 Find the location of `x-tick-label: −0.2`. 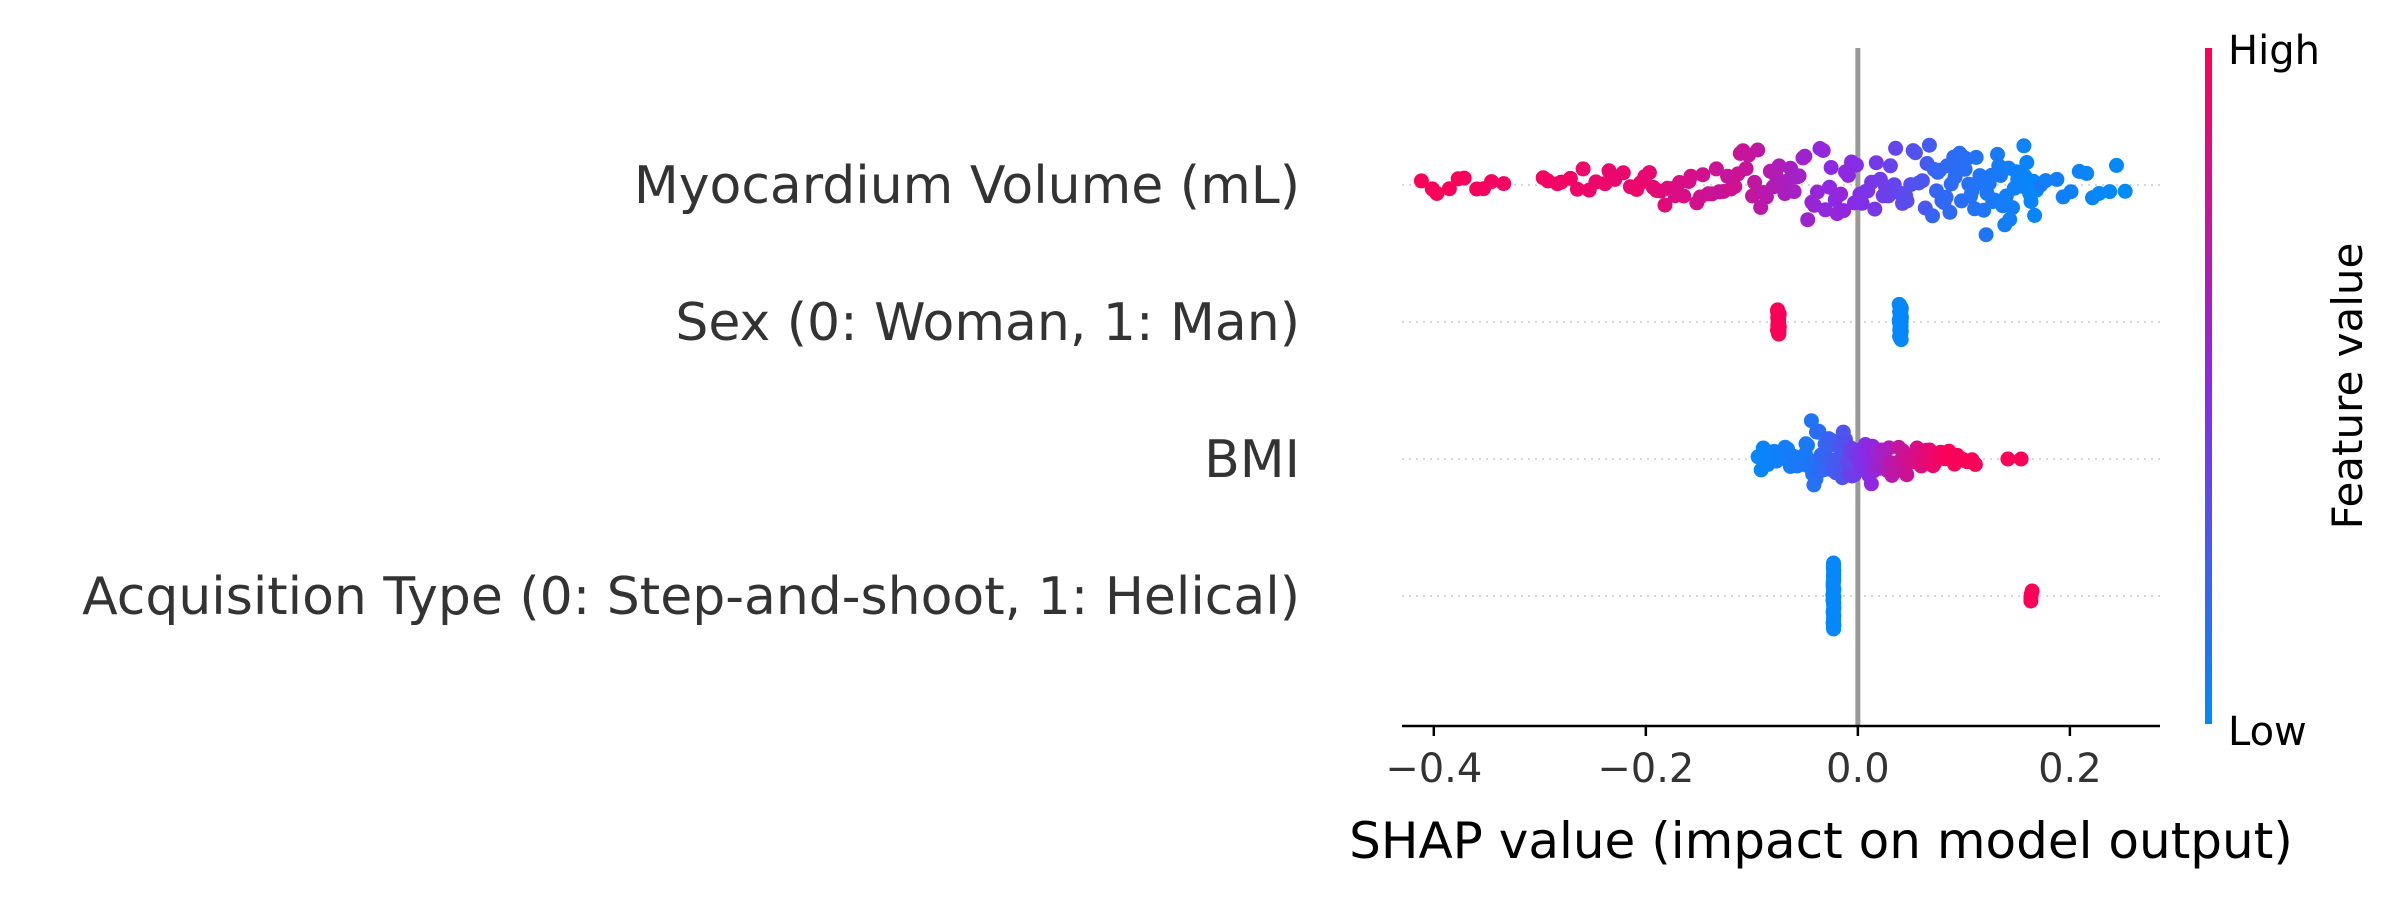

x-tick-label: −0.2 is located at coordinates (1645, 769).